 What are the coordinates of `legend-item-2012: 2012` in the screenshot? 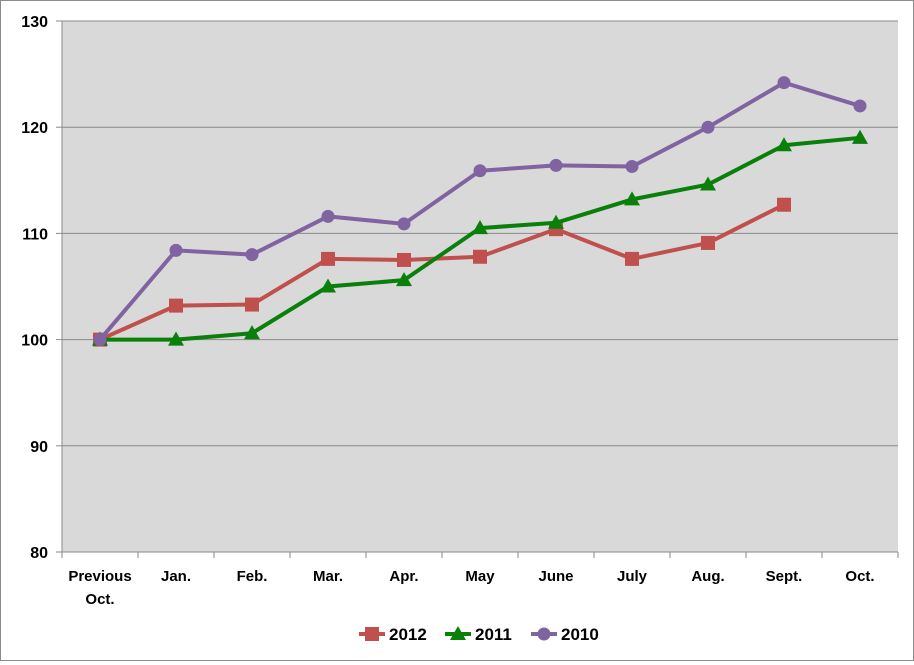 It's located at (393, 634).